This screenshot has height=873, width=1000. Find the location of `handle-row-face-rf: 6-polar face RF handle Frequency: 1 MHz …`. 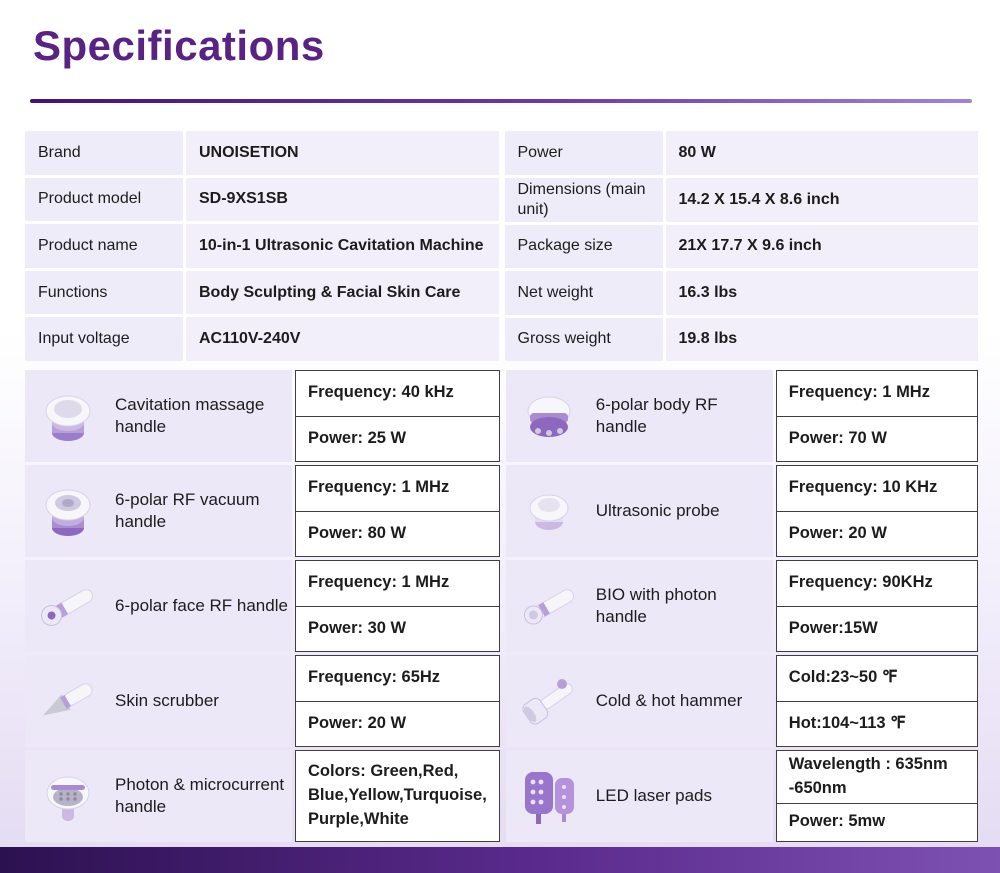

handle-row-face-rf: 6-polar face RF handle Frequency: 1 MHz … is located at coordinates (262, 606).